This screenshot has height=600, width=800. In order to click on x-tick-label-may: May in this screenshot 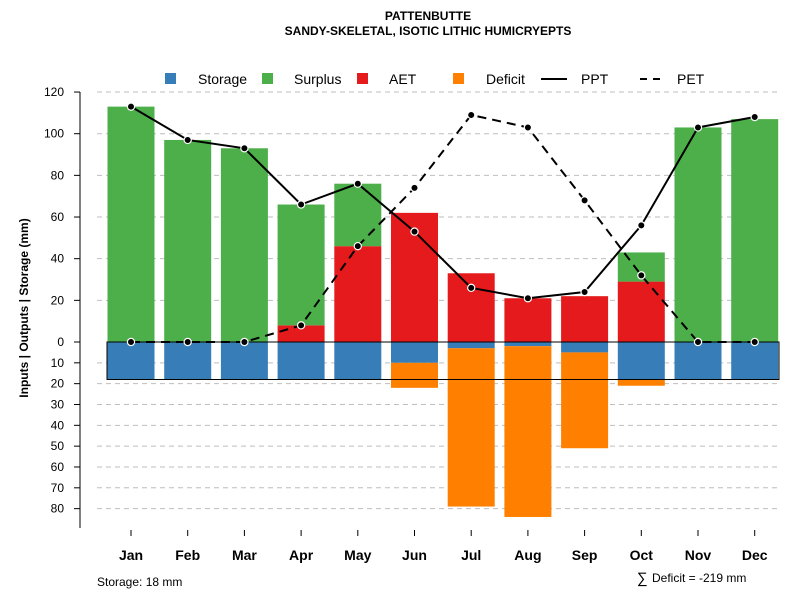, I will do `click(357, 555)`.